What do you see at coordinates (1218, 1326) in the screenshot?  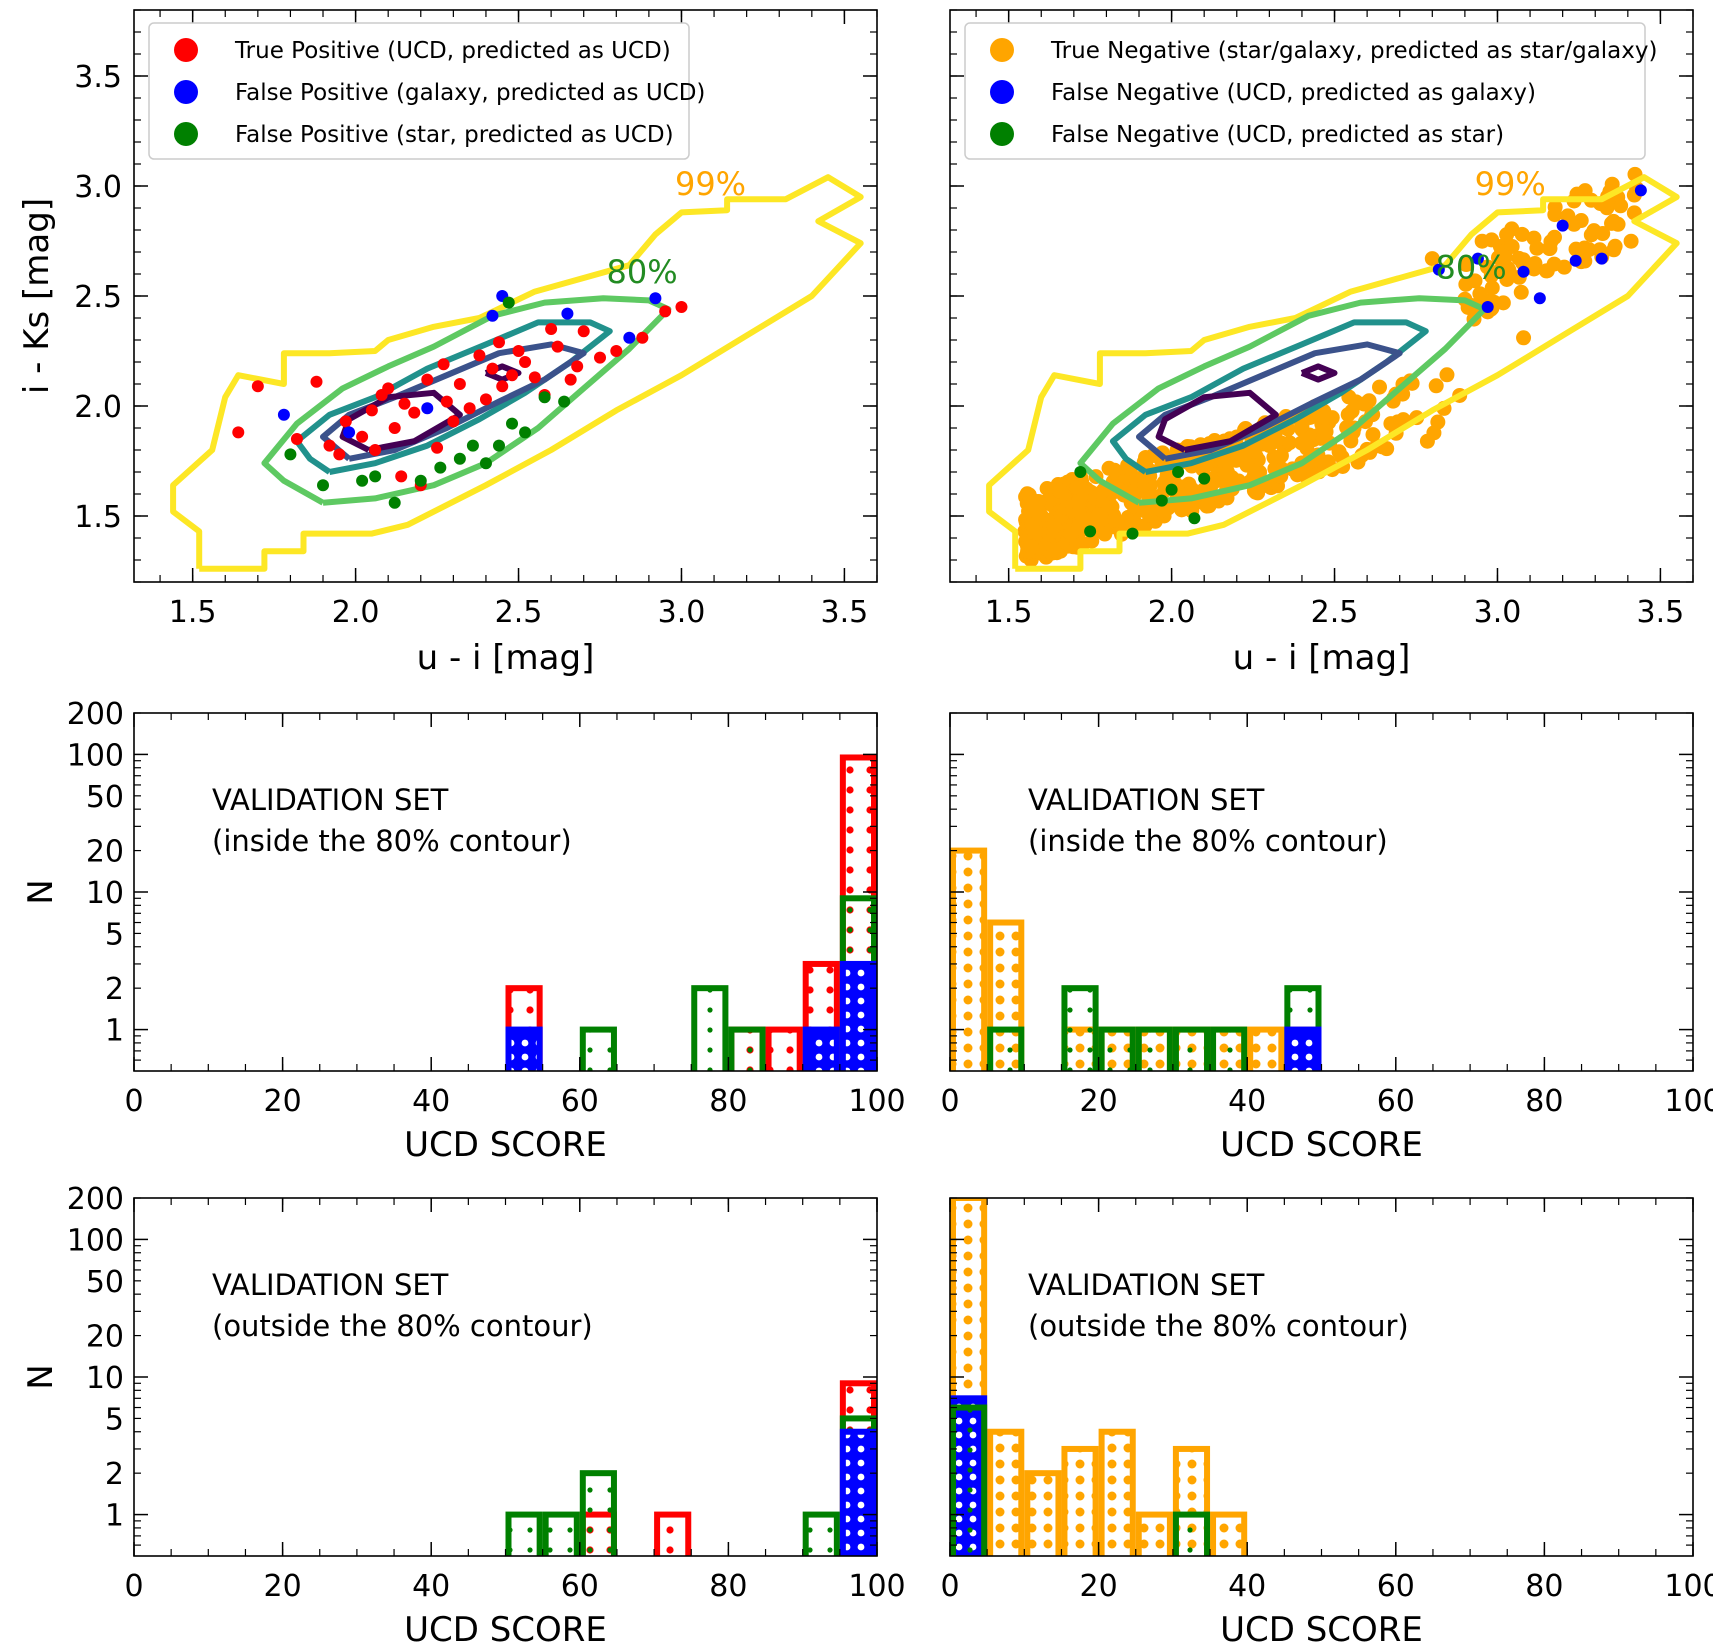 I see `annotation-subtitle: (outside the 80% contour)` at bounding box center [1218, 1326].